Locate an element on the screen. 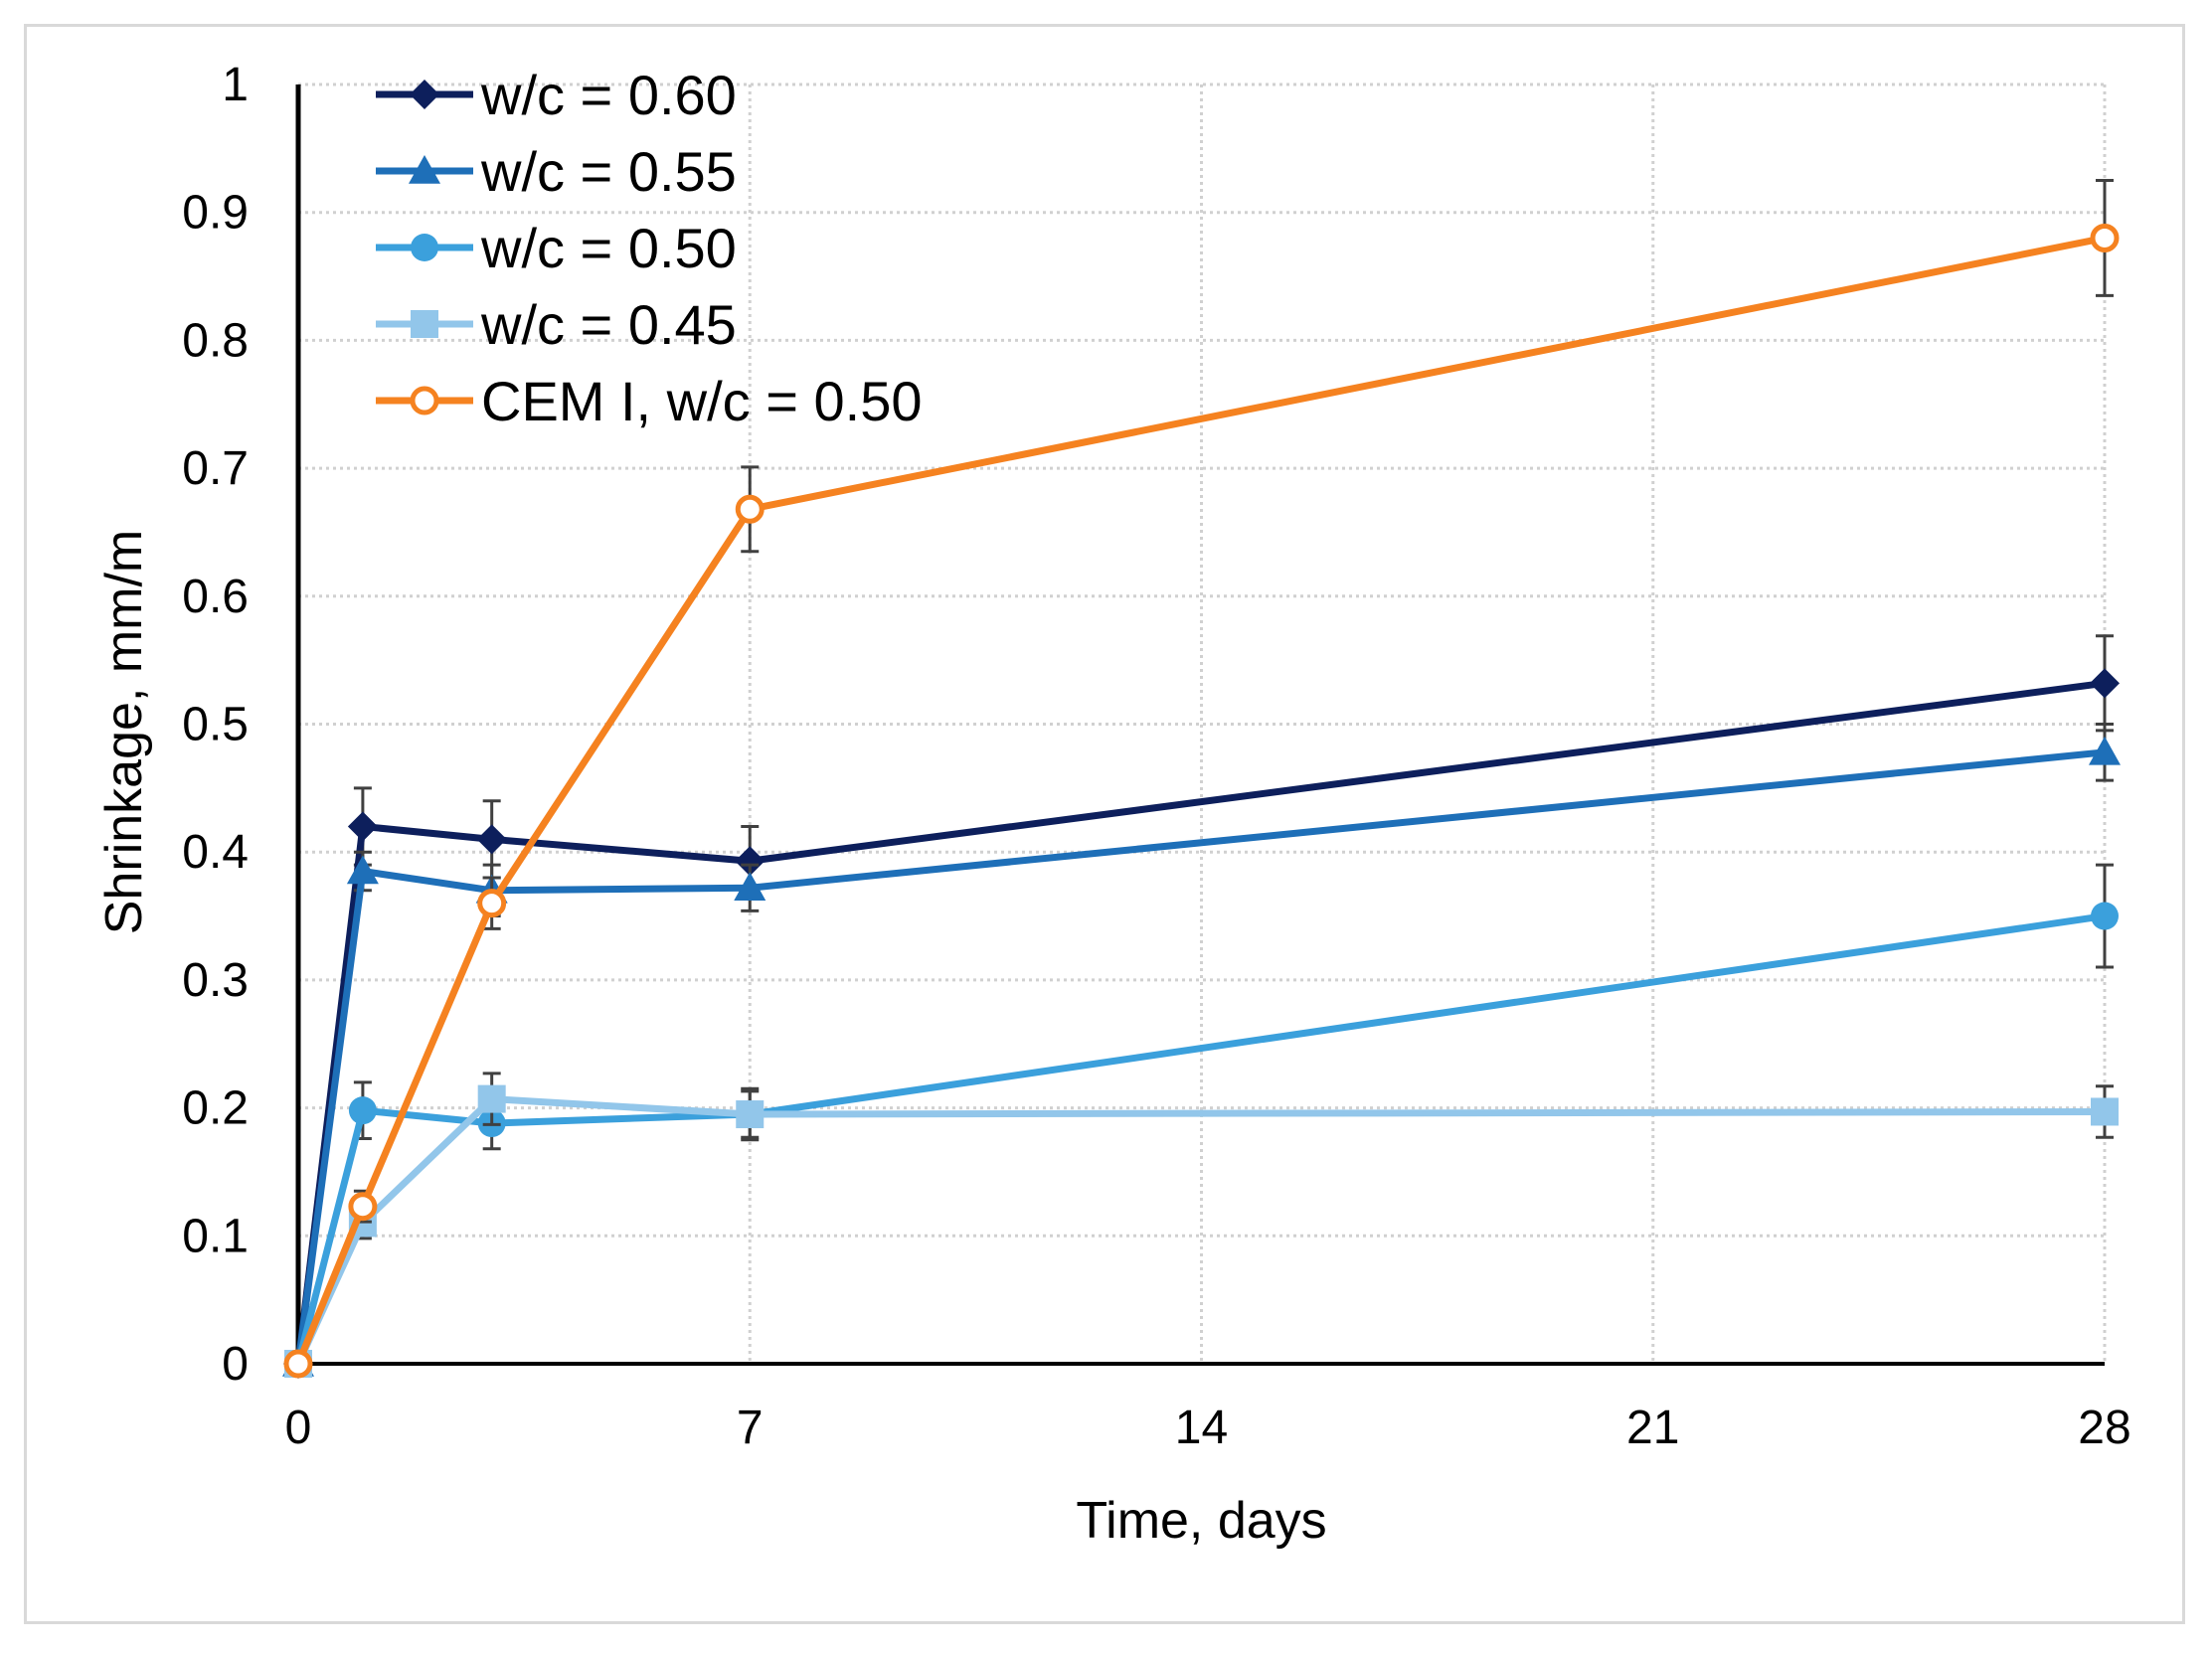 This screenshot has height=1654, width=2212. y-axis-title: Shrinkage, mm/m is located at coordinates (124, 732).